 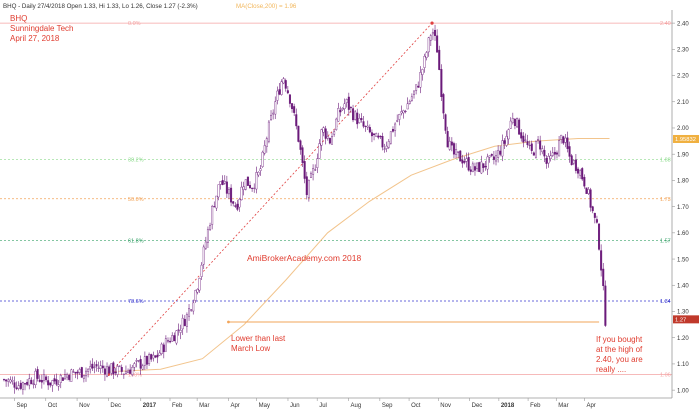 What do you see at coordinates (683, 24) in the screenshot?
I see `y-tick-label: 2.40` at bounding box center [683, 24].